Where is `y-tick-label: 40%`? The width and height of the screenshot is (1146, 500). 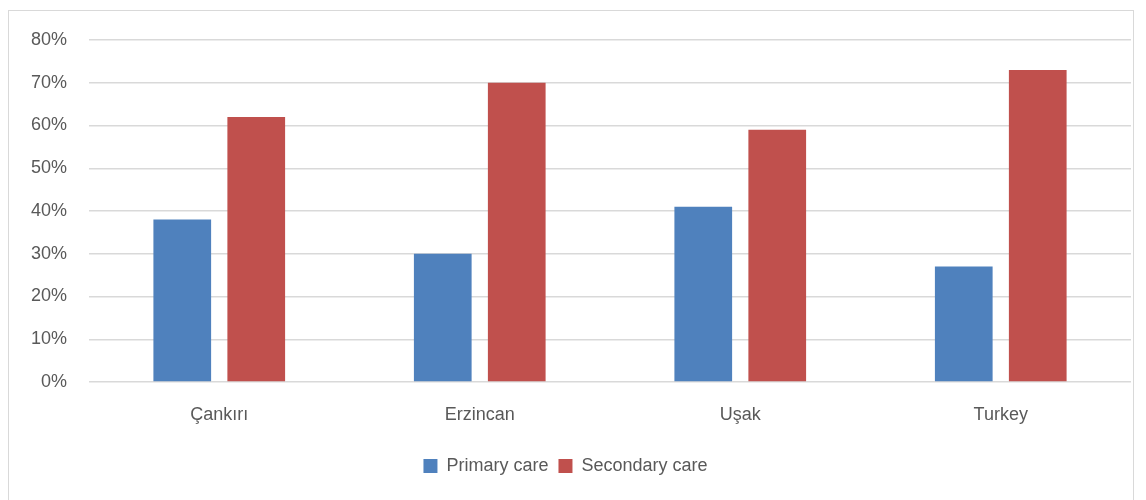
y-tick-label: 40% is located at coordinates (48, 209).